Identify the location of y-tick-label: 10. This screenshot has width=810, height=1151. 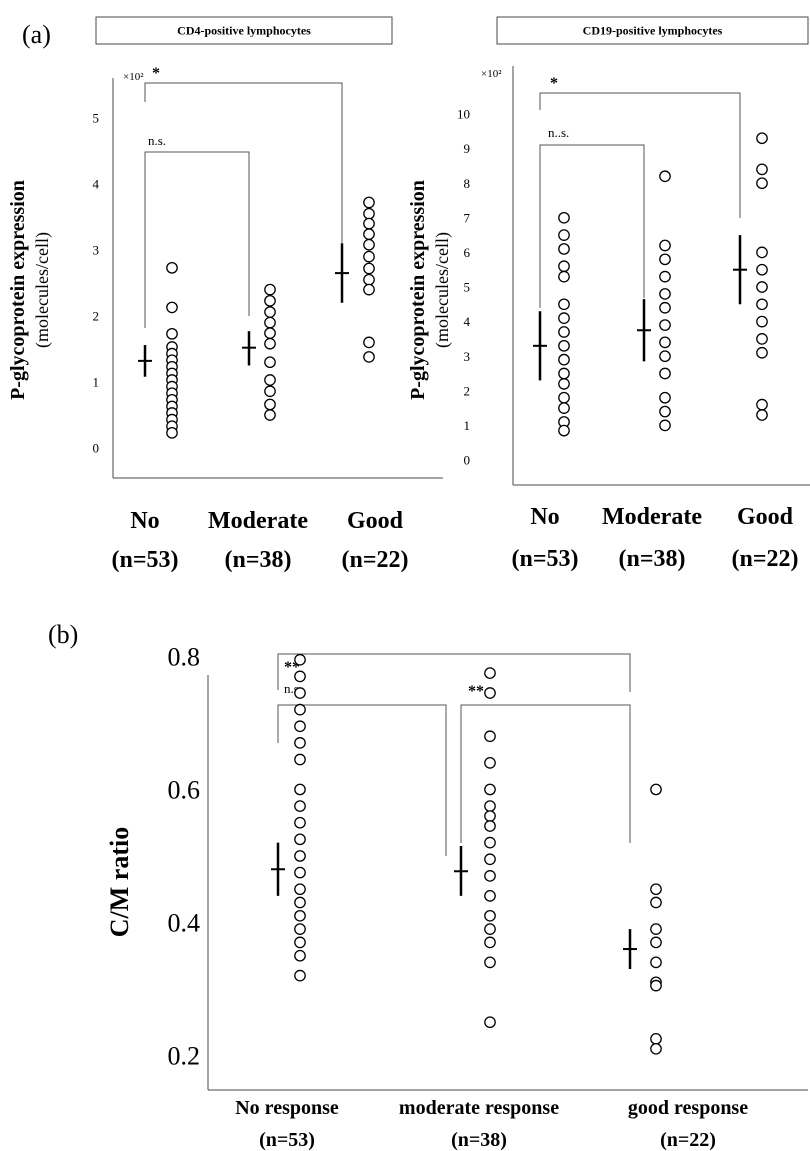
(463, 114).